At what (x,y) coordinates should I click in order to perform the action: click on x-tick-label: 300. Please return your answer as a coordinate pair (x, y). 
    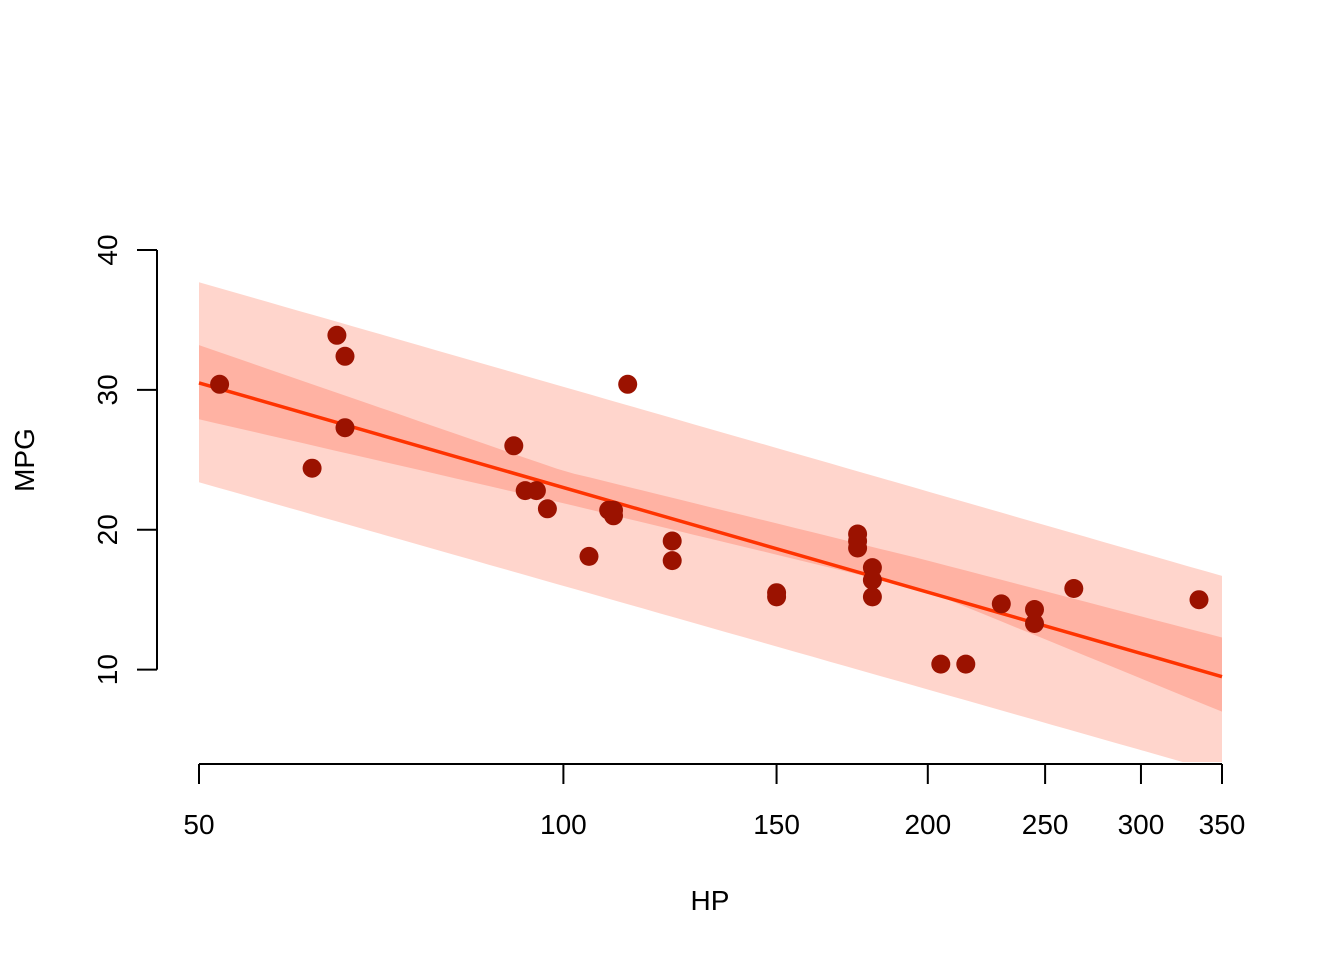
    Looking at the image, I should click on (1141, 824).